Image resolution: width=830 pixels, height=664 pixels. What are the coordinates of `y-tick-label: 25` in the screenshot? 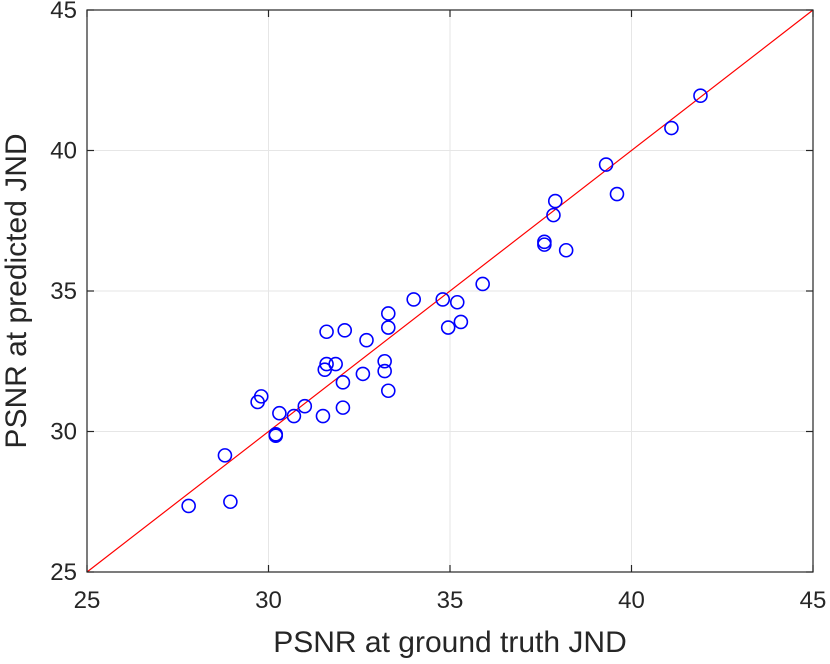 It's located at (63, 572).